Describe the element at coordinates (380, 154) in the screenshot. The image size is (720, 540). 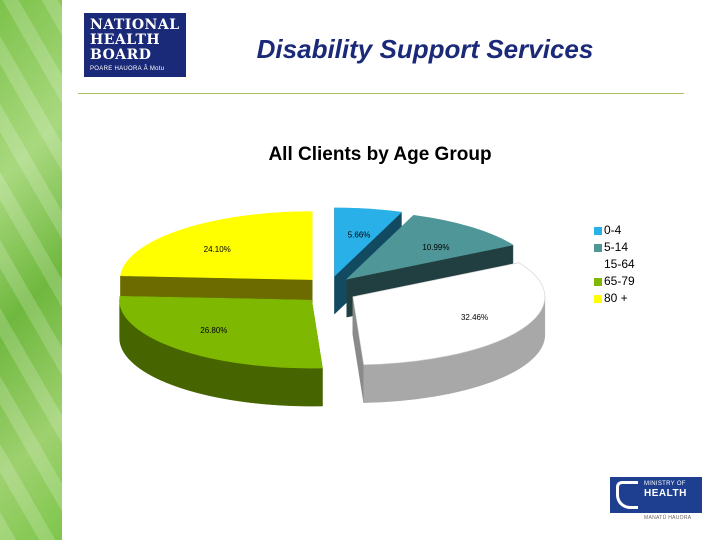
I see `chart-title: All Clients by Age Group` at that location.